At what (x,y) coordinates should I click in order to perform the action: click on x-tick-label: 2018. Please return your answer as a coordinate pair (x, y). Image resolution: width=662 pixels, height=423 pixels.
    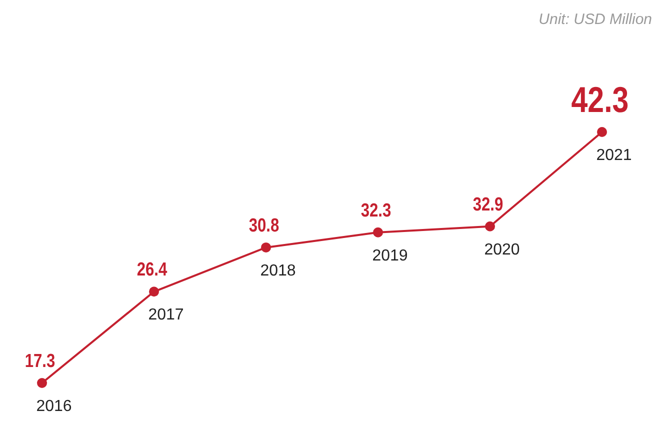
    Looking at the image, I should click on (278, 271).